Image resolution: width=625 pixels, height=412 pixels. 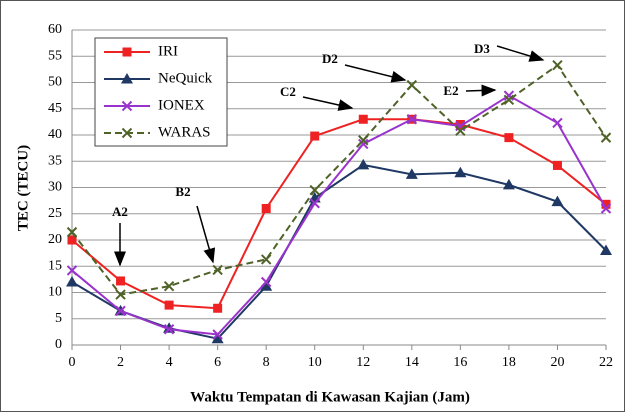 I want to click on annotation: D3, so click(x=482, y=48).